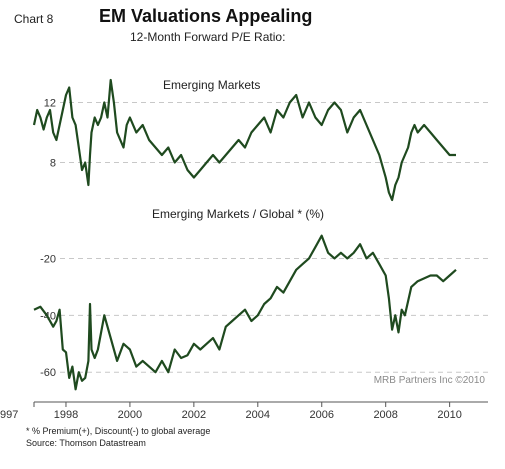 The height and width of the screenshot is (469, 505). What do you see at coordinates (50, 134) in the screenshot?
I see `top-y-tick-labels: 8 12` at bounding box center [50, 134].